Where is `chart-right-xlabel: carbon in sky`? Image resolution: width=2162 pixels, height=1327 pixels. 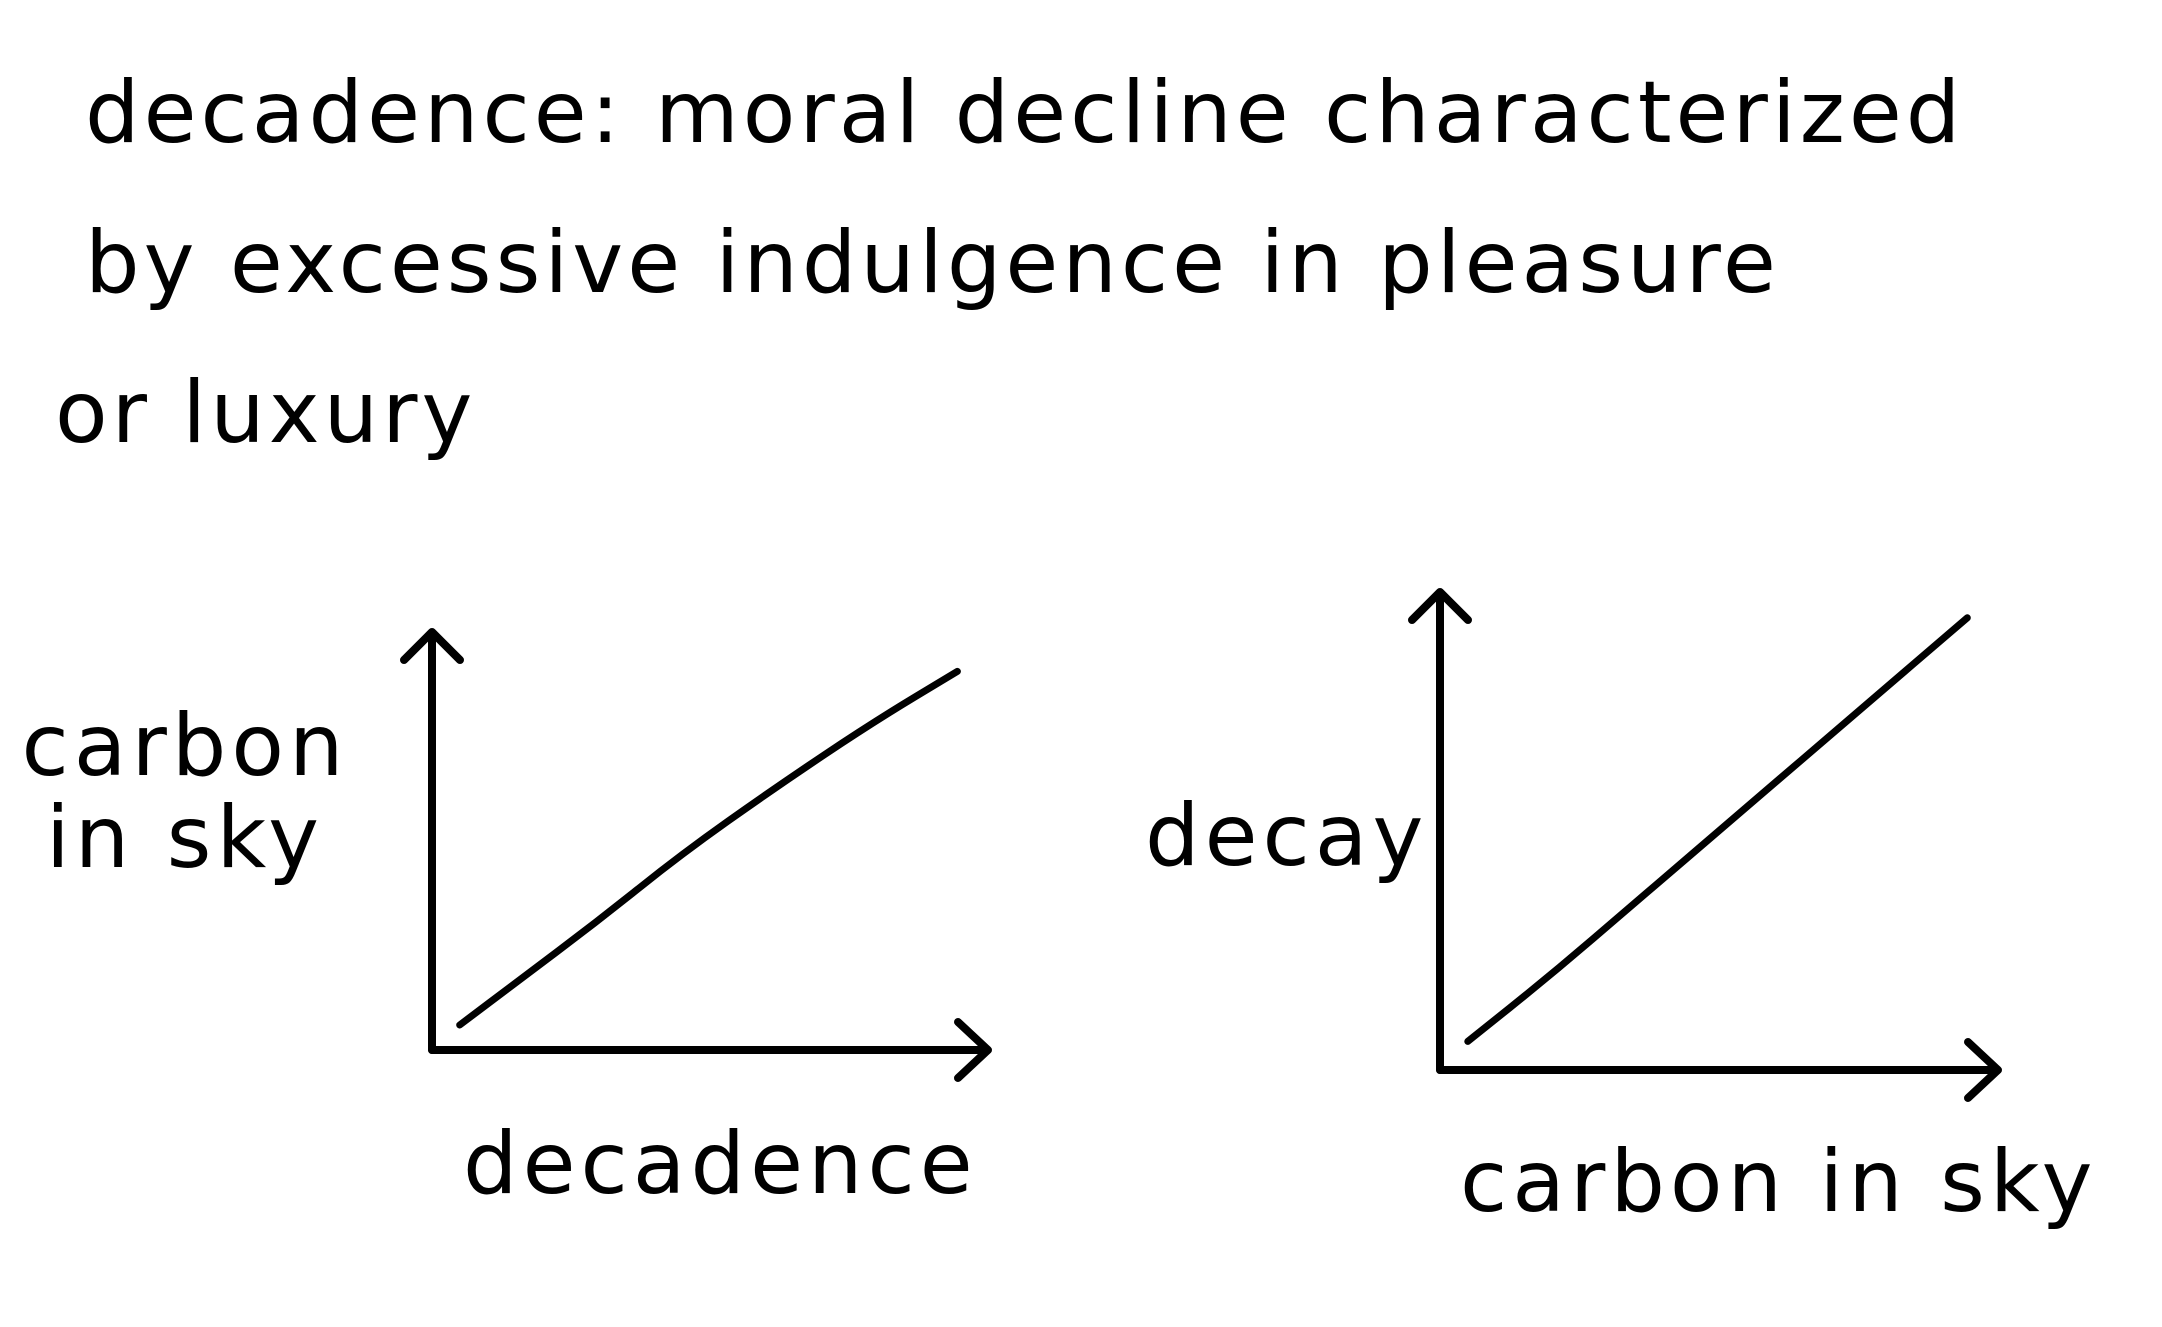
chart-right-xlabel: carbon in sky is located at coordinates (1779, 1182).